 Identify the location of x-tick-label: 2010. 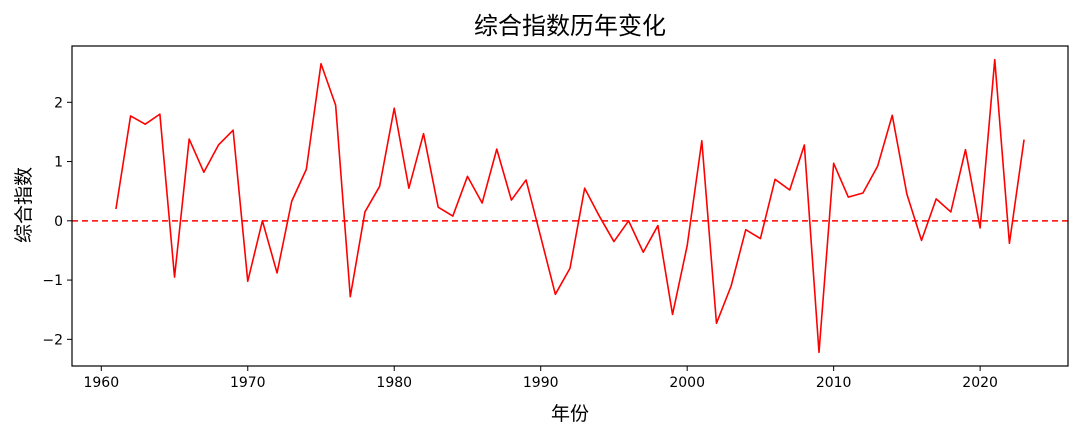
(834, 383).